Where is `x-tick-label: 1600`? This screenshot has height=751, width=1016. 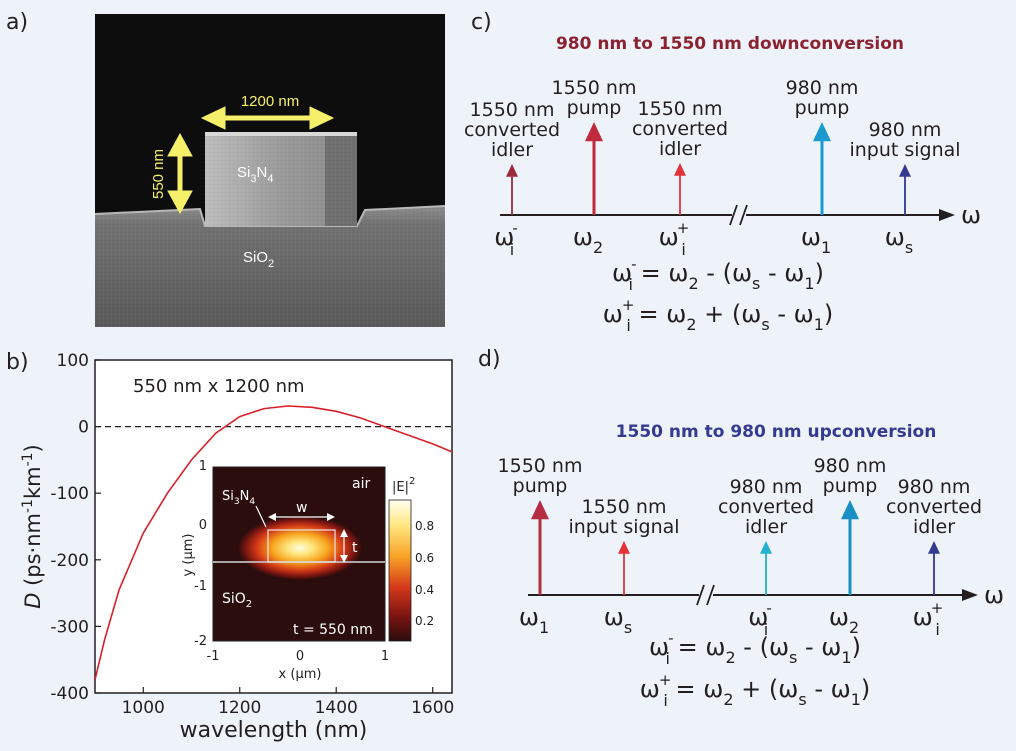
x-tick-label: 1600 is located at coordinates (432, 708).